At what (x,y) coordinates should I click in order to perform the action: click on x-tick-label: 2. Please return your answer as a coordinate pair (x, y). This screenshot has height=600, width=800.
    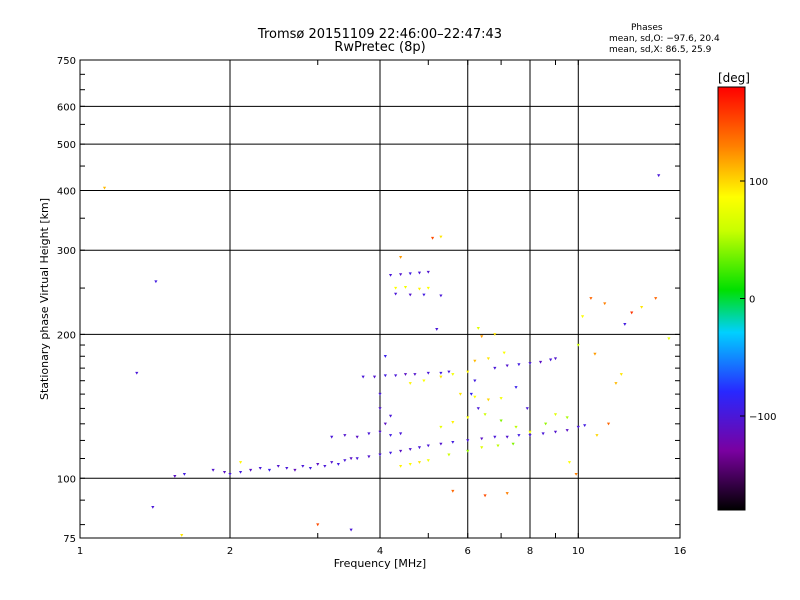
    Looking at the image, I should click on (230, 551).